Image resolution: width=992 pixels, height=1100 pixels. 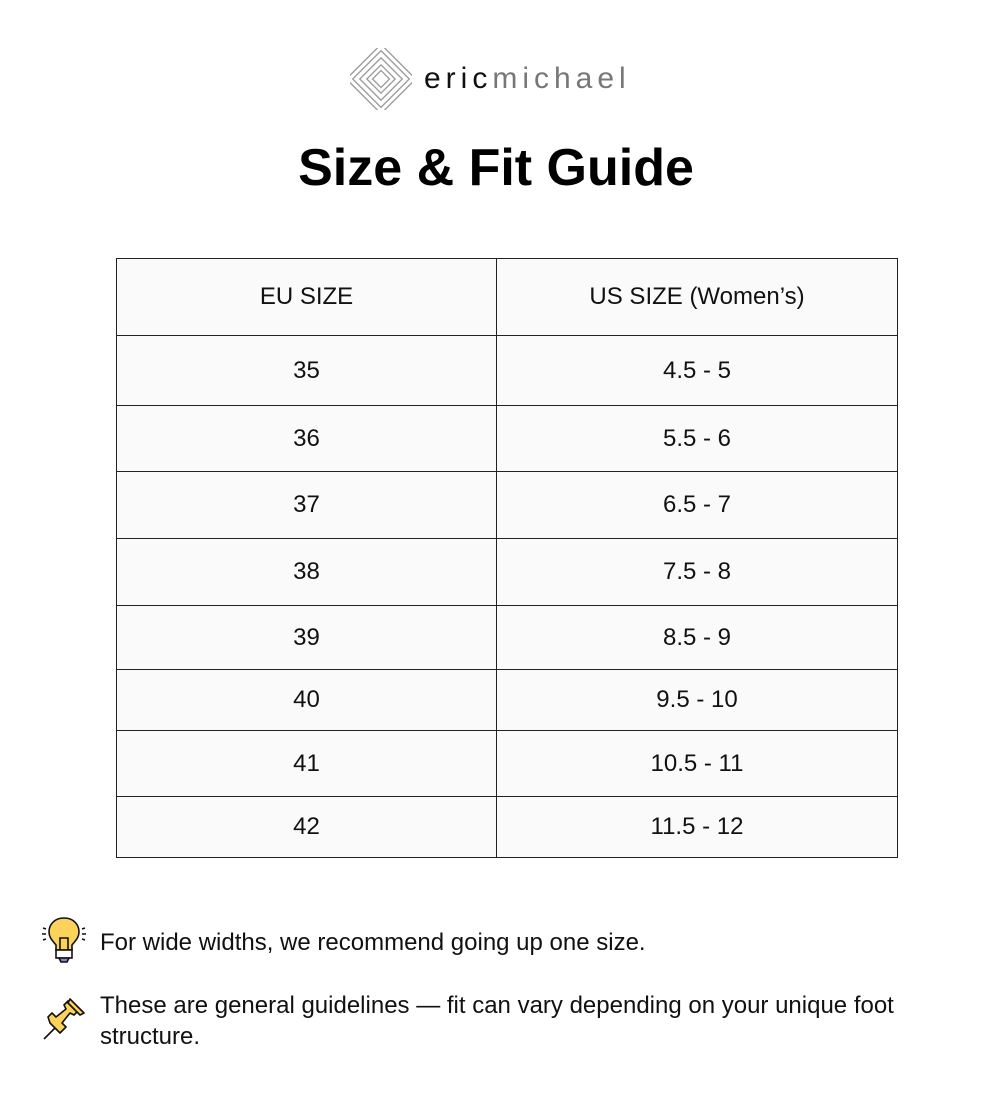 What do you see at coordinates (697, 637) in the screenshot?
I see `us-cell: 8.5 - 9` at bounding box center [697, 637].